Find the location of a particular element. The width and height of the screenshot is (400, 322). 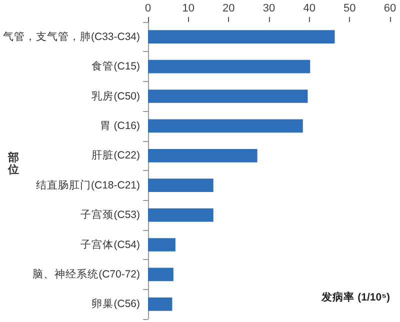

y-axis-title: 部位 is located at coordinates (13, 163).